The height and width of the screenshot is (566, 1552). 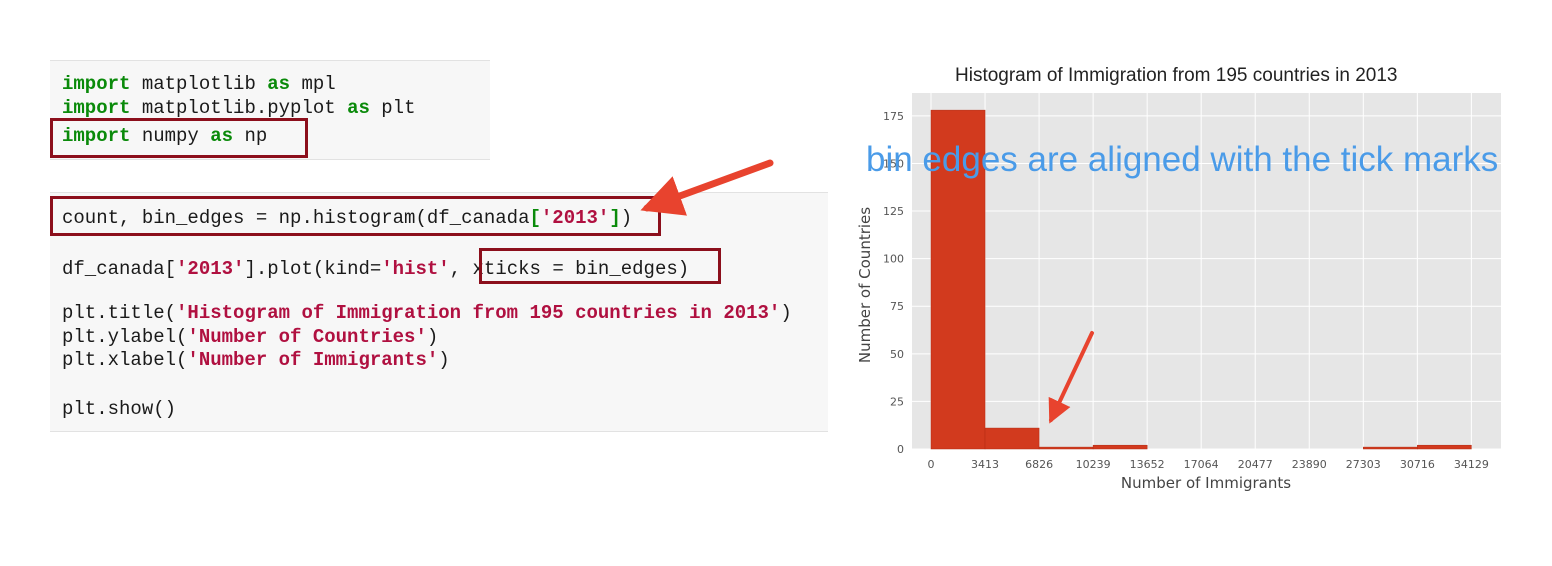 I want to click on code-text: plt, so click(x=392, y=108).